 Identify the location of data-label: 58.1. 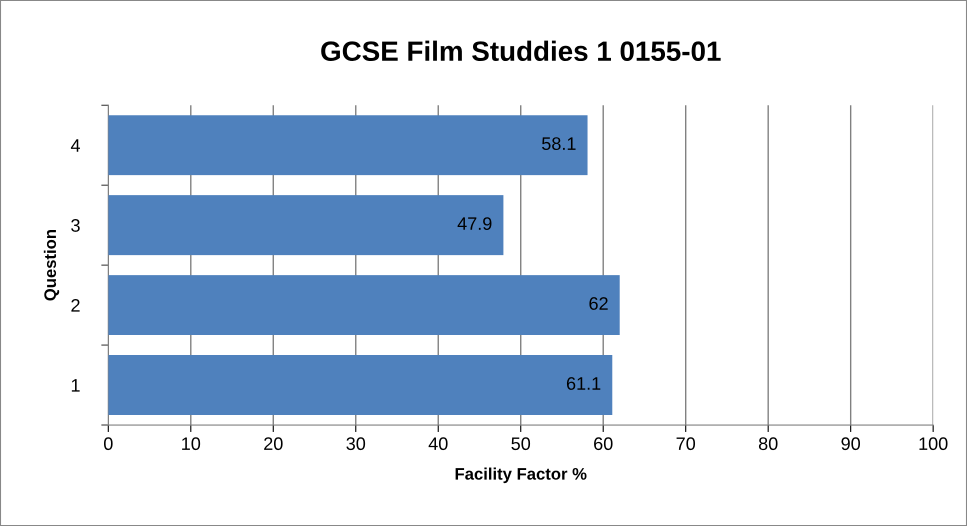
(559, 143).